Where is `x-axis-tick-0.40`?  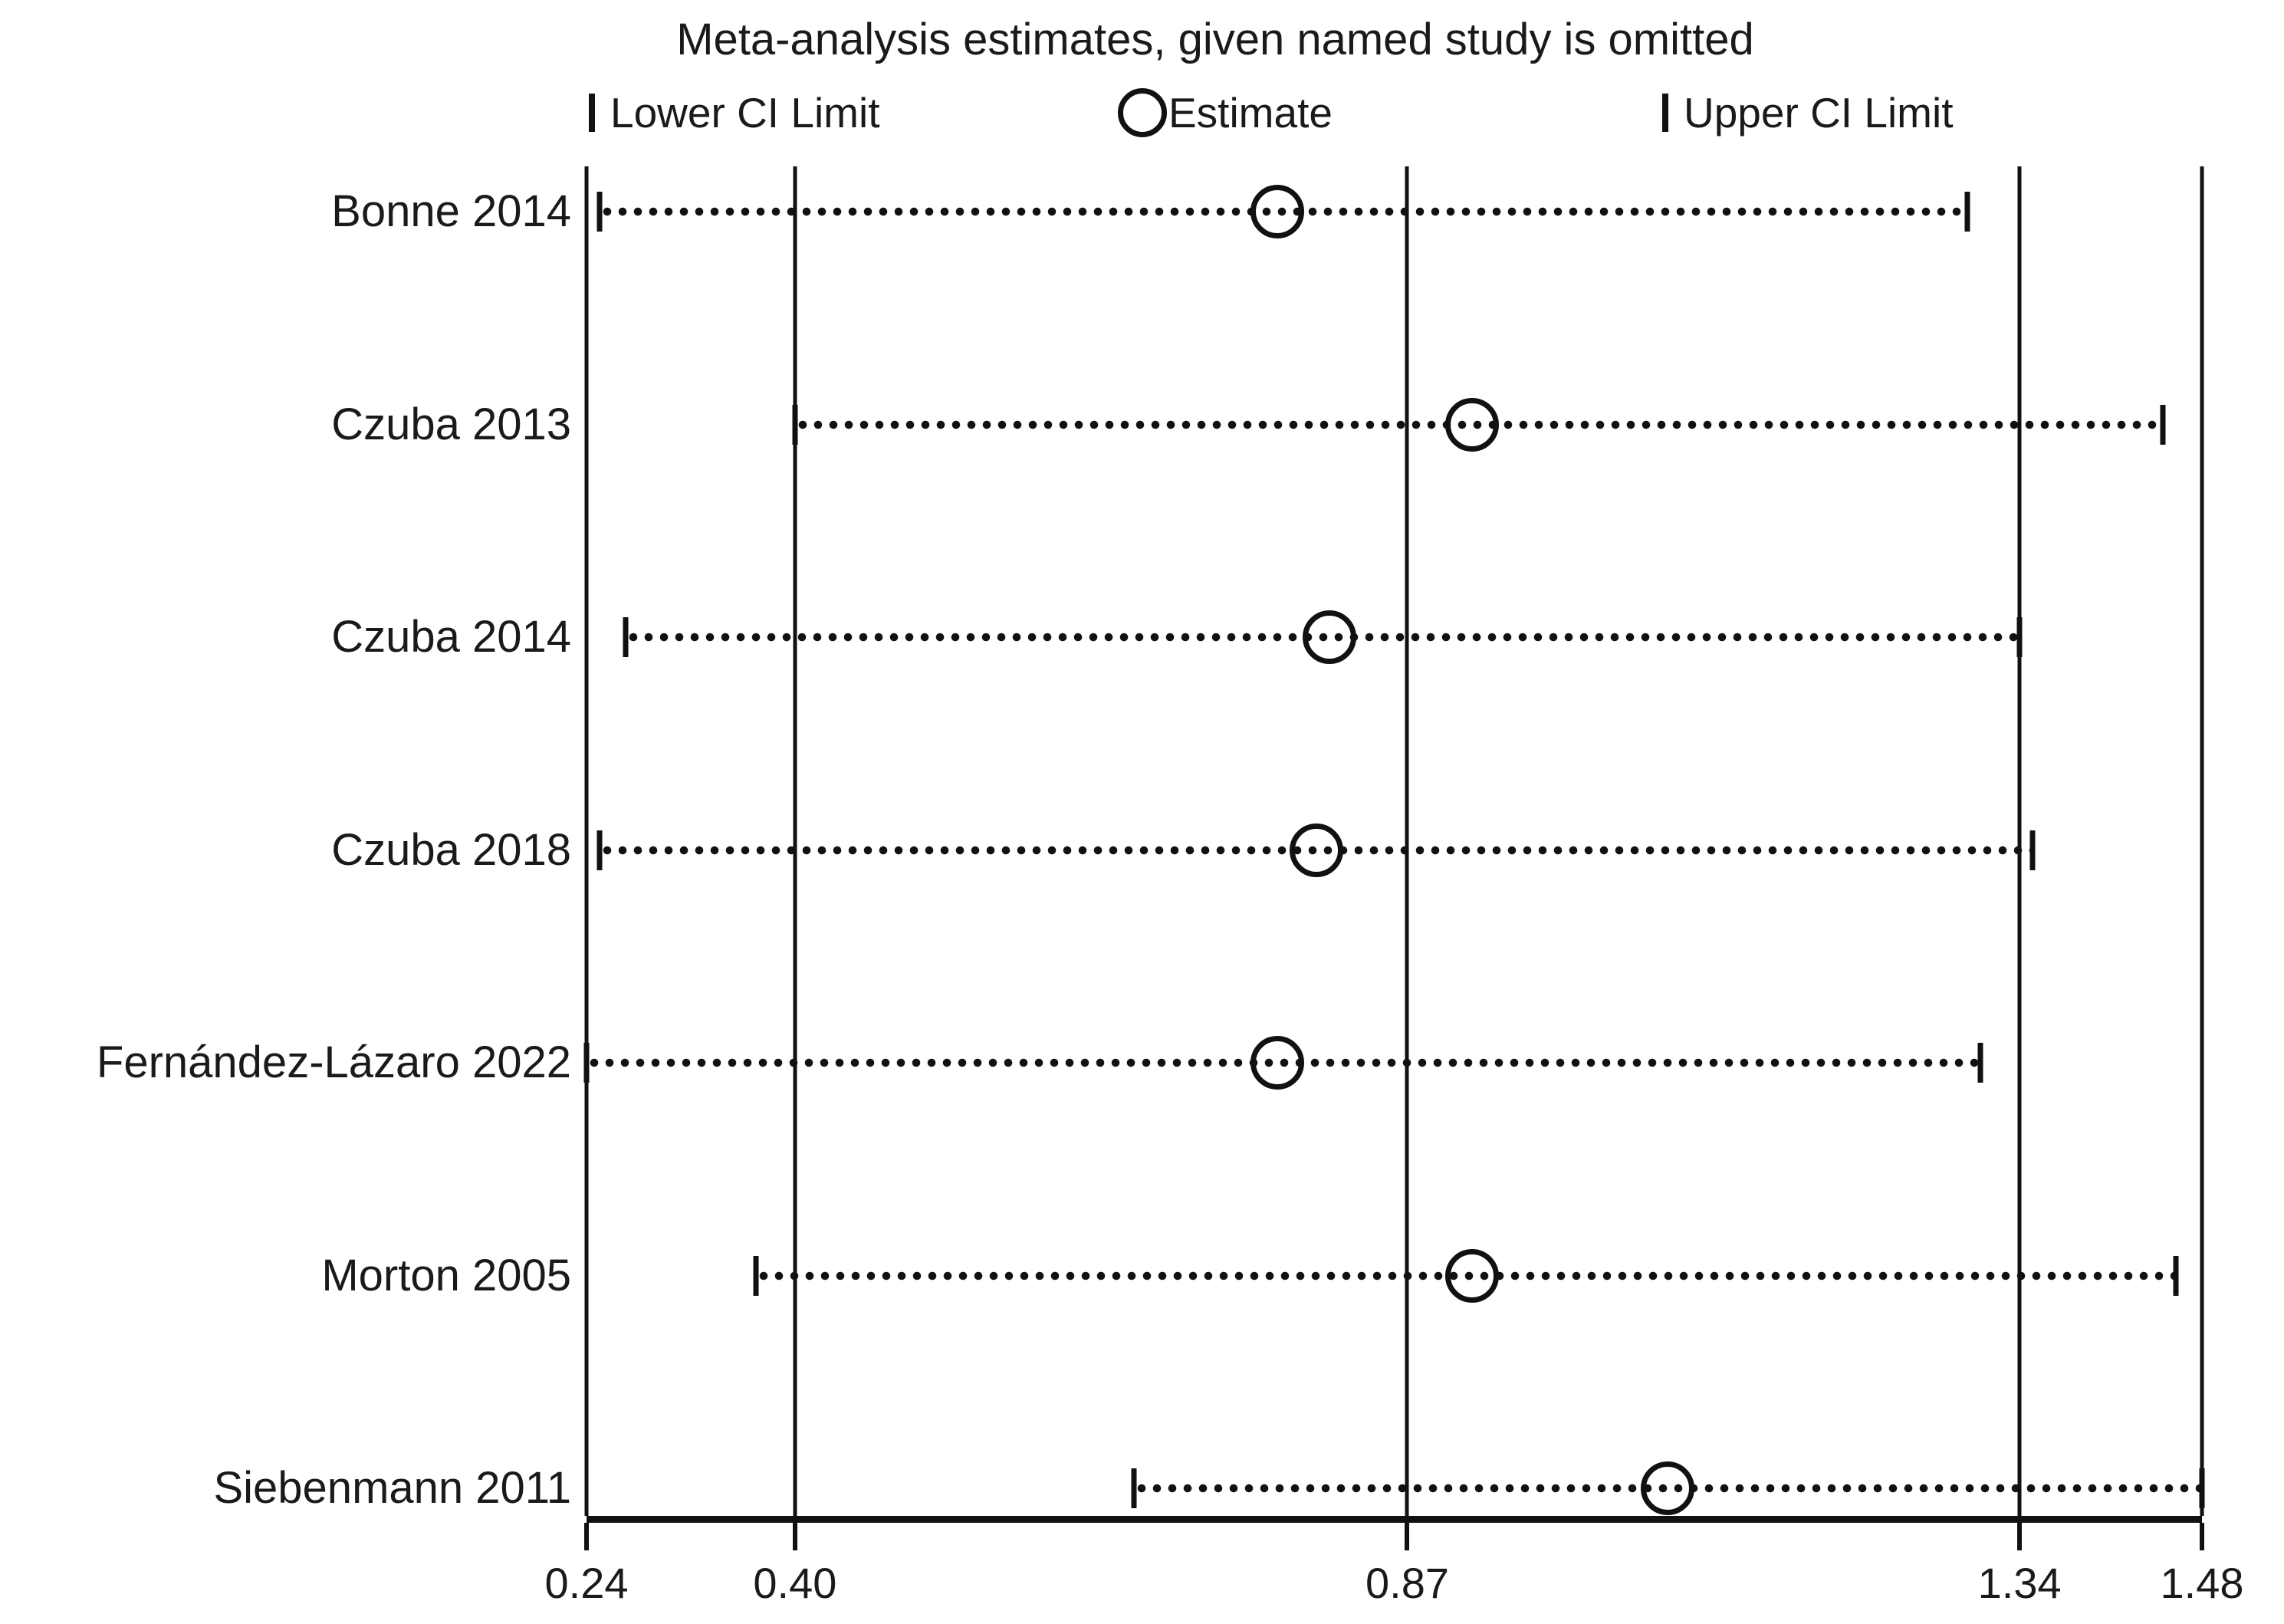 x-axis-tick-0.40 is located at coordinates (794, 1537).